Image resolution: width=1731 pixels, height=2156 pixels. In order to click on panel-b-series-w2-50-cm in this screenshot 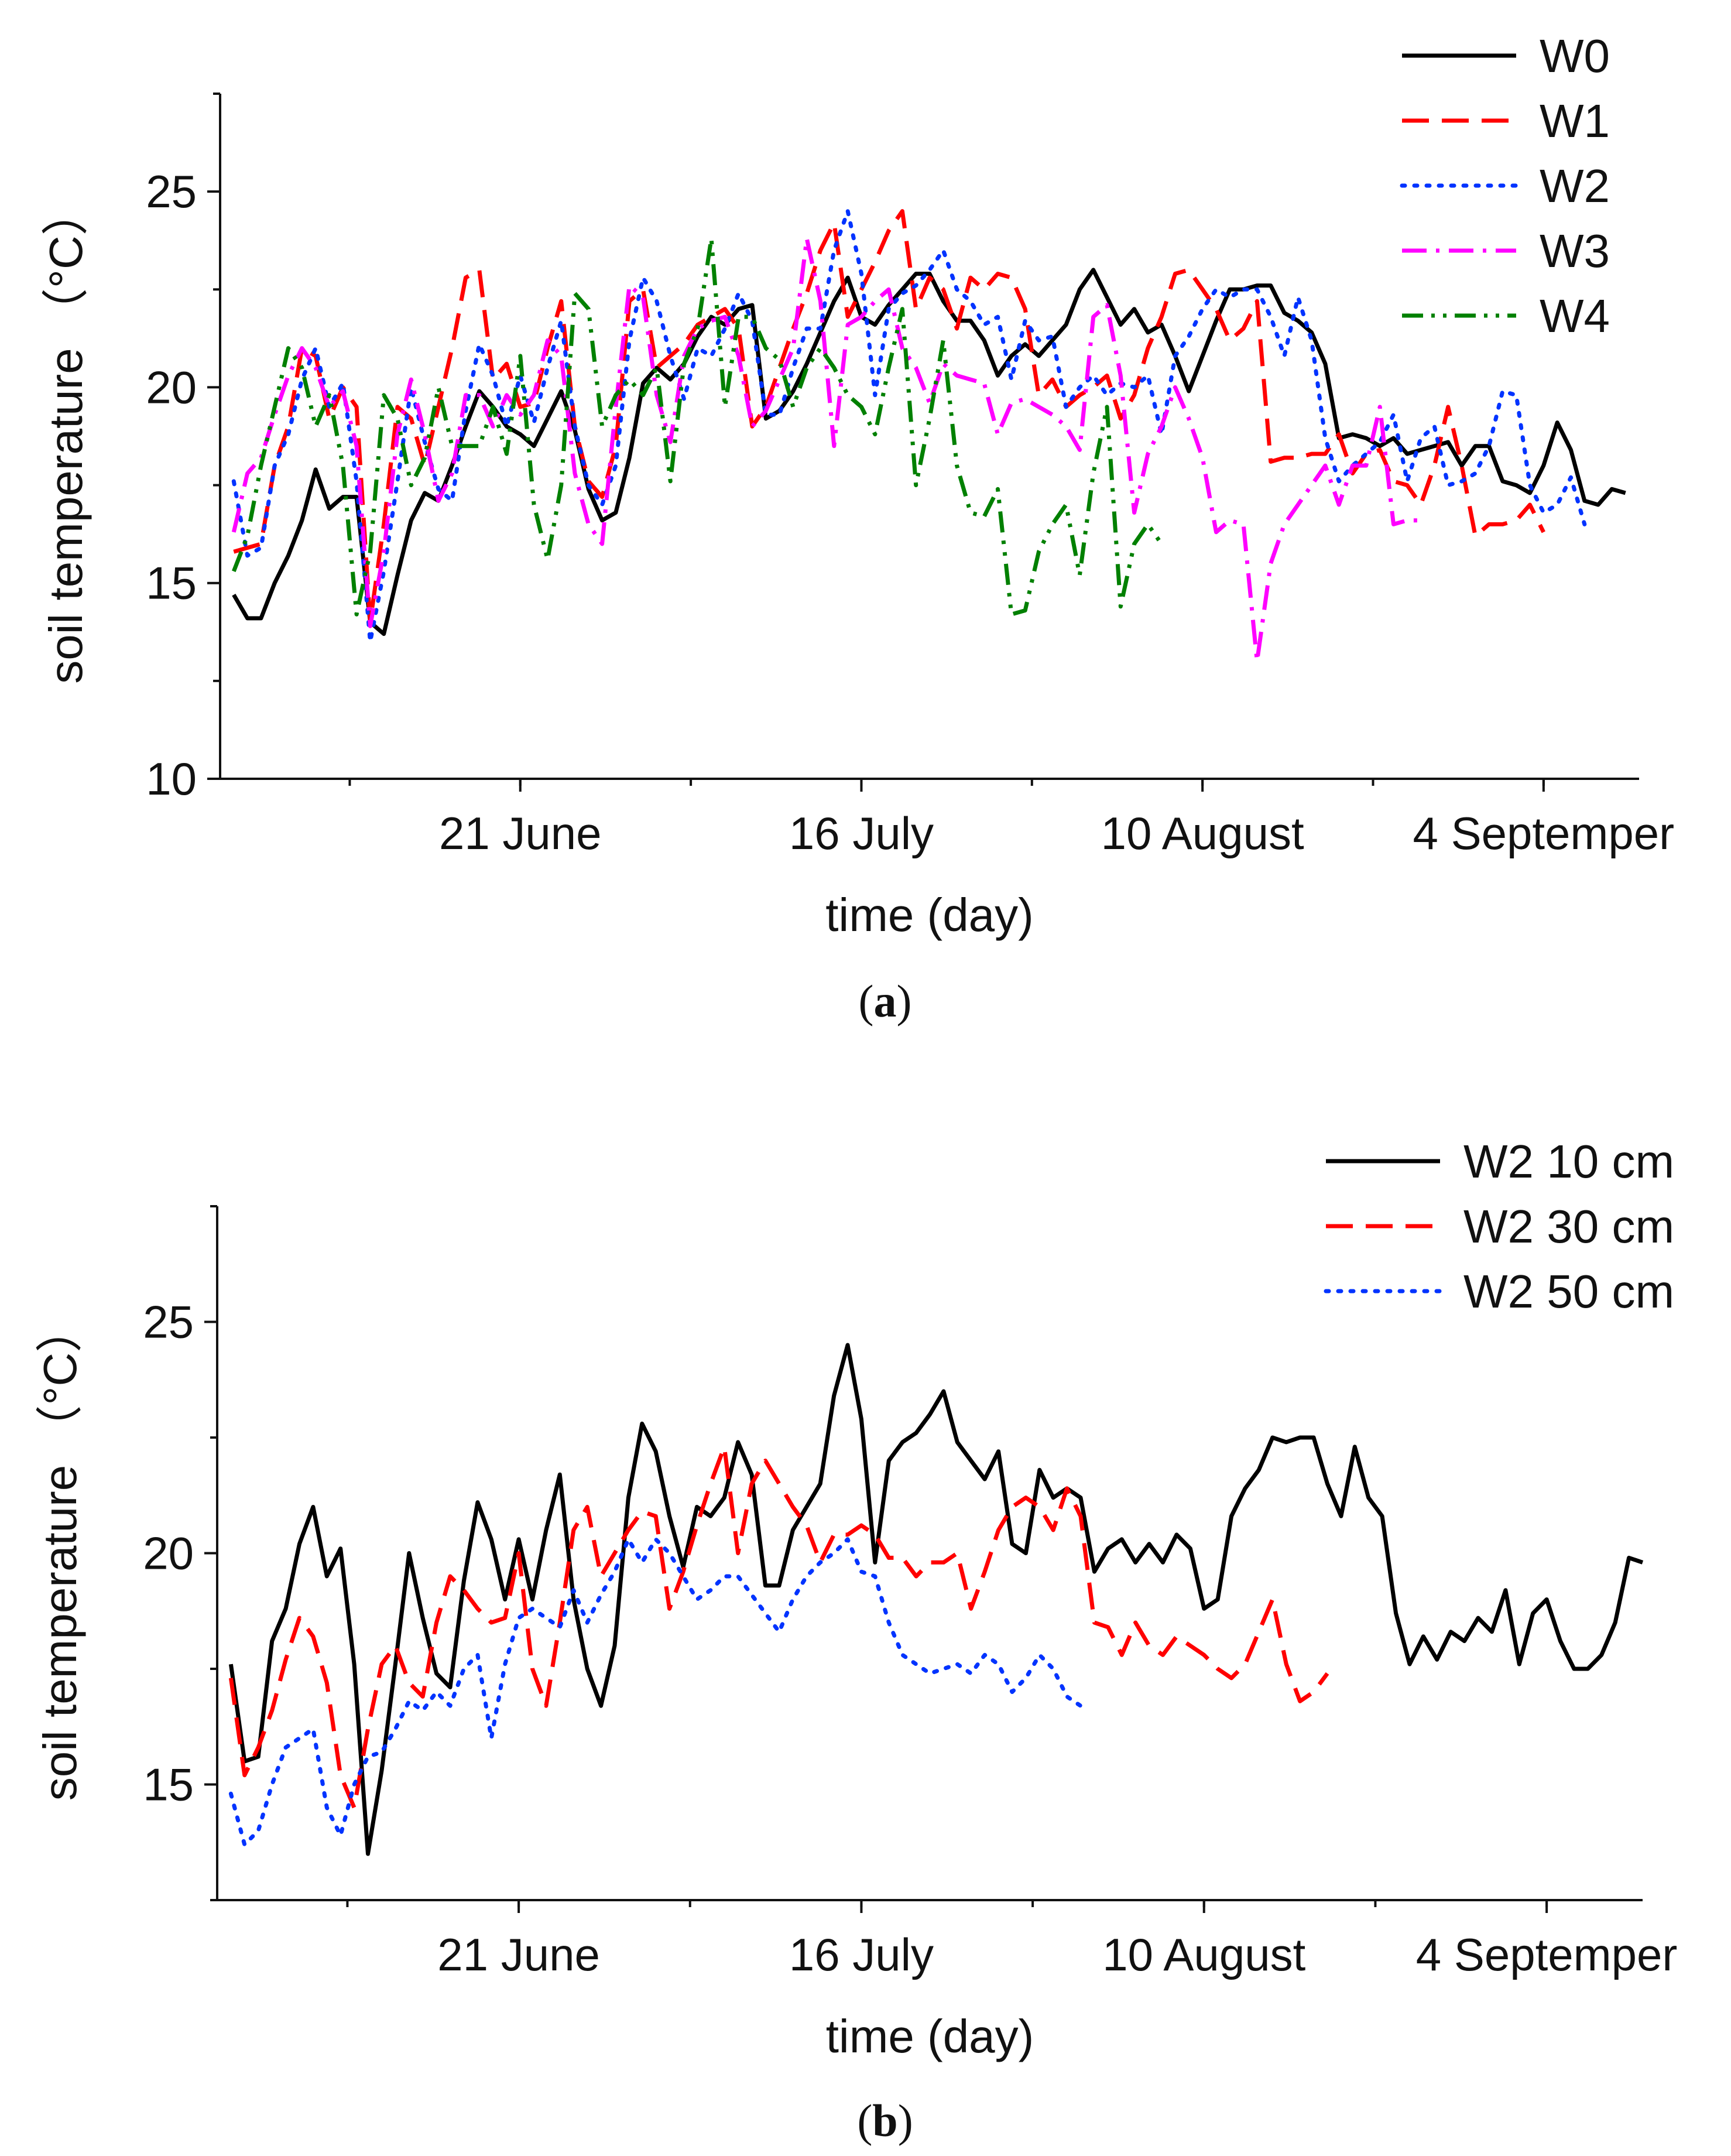, I will do `click(655, 1692)`.